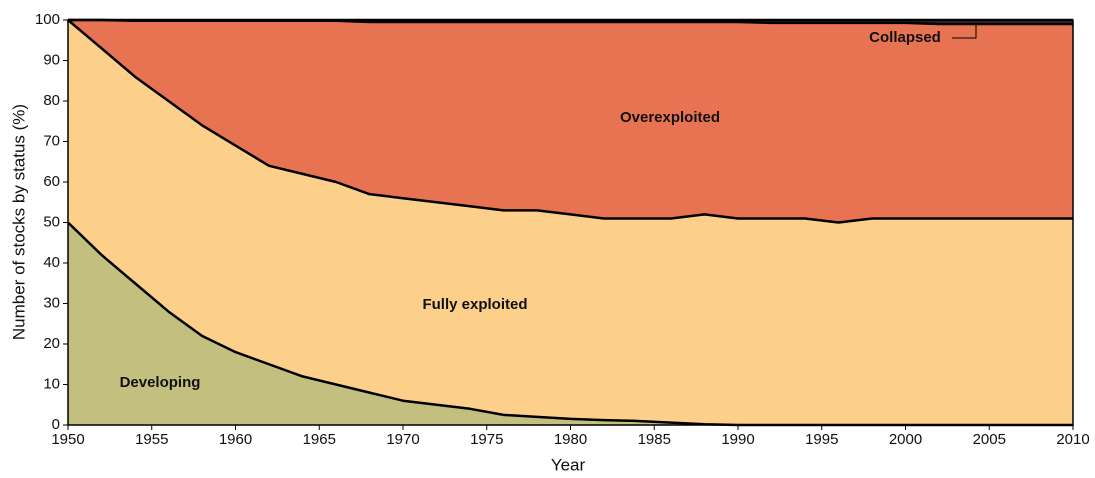  I want to click on x-tick-label: 1955, so click(151, 439).